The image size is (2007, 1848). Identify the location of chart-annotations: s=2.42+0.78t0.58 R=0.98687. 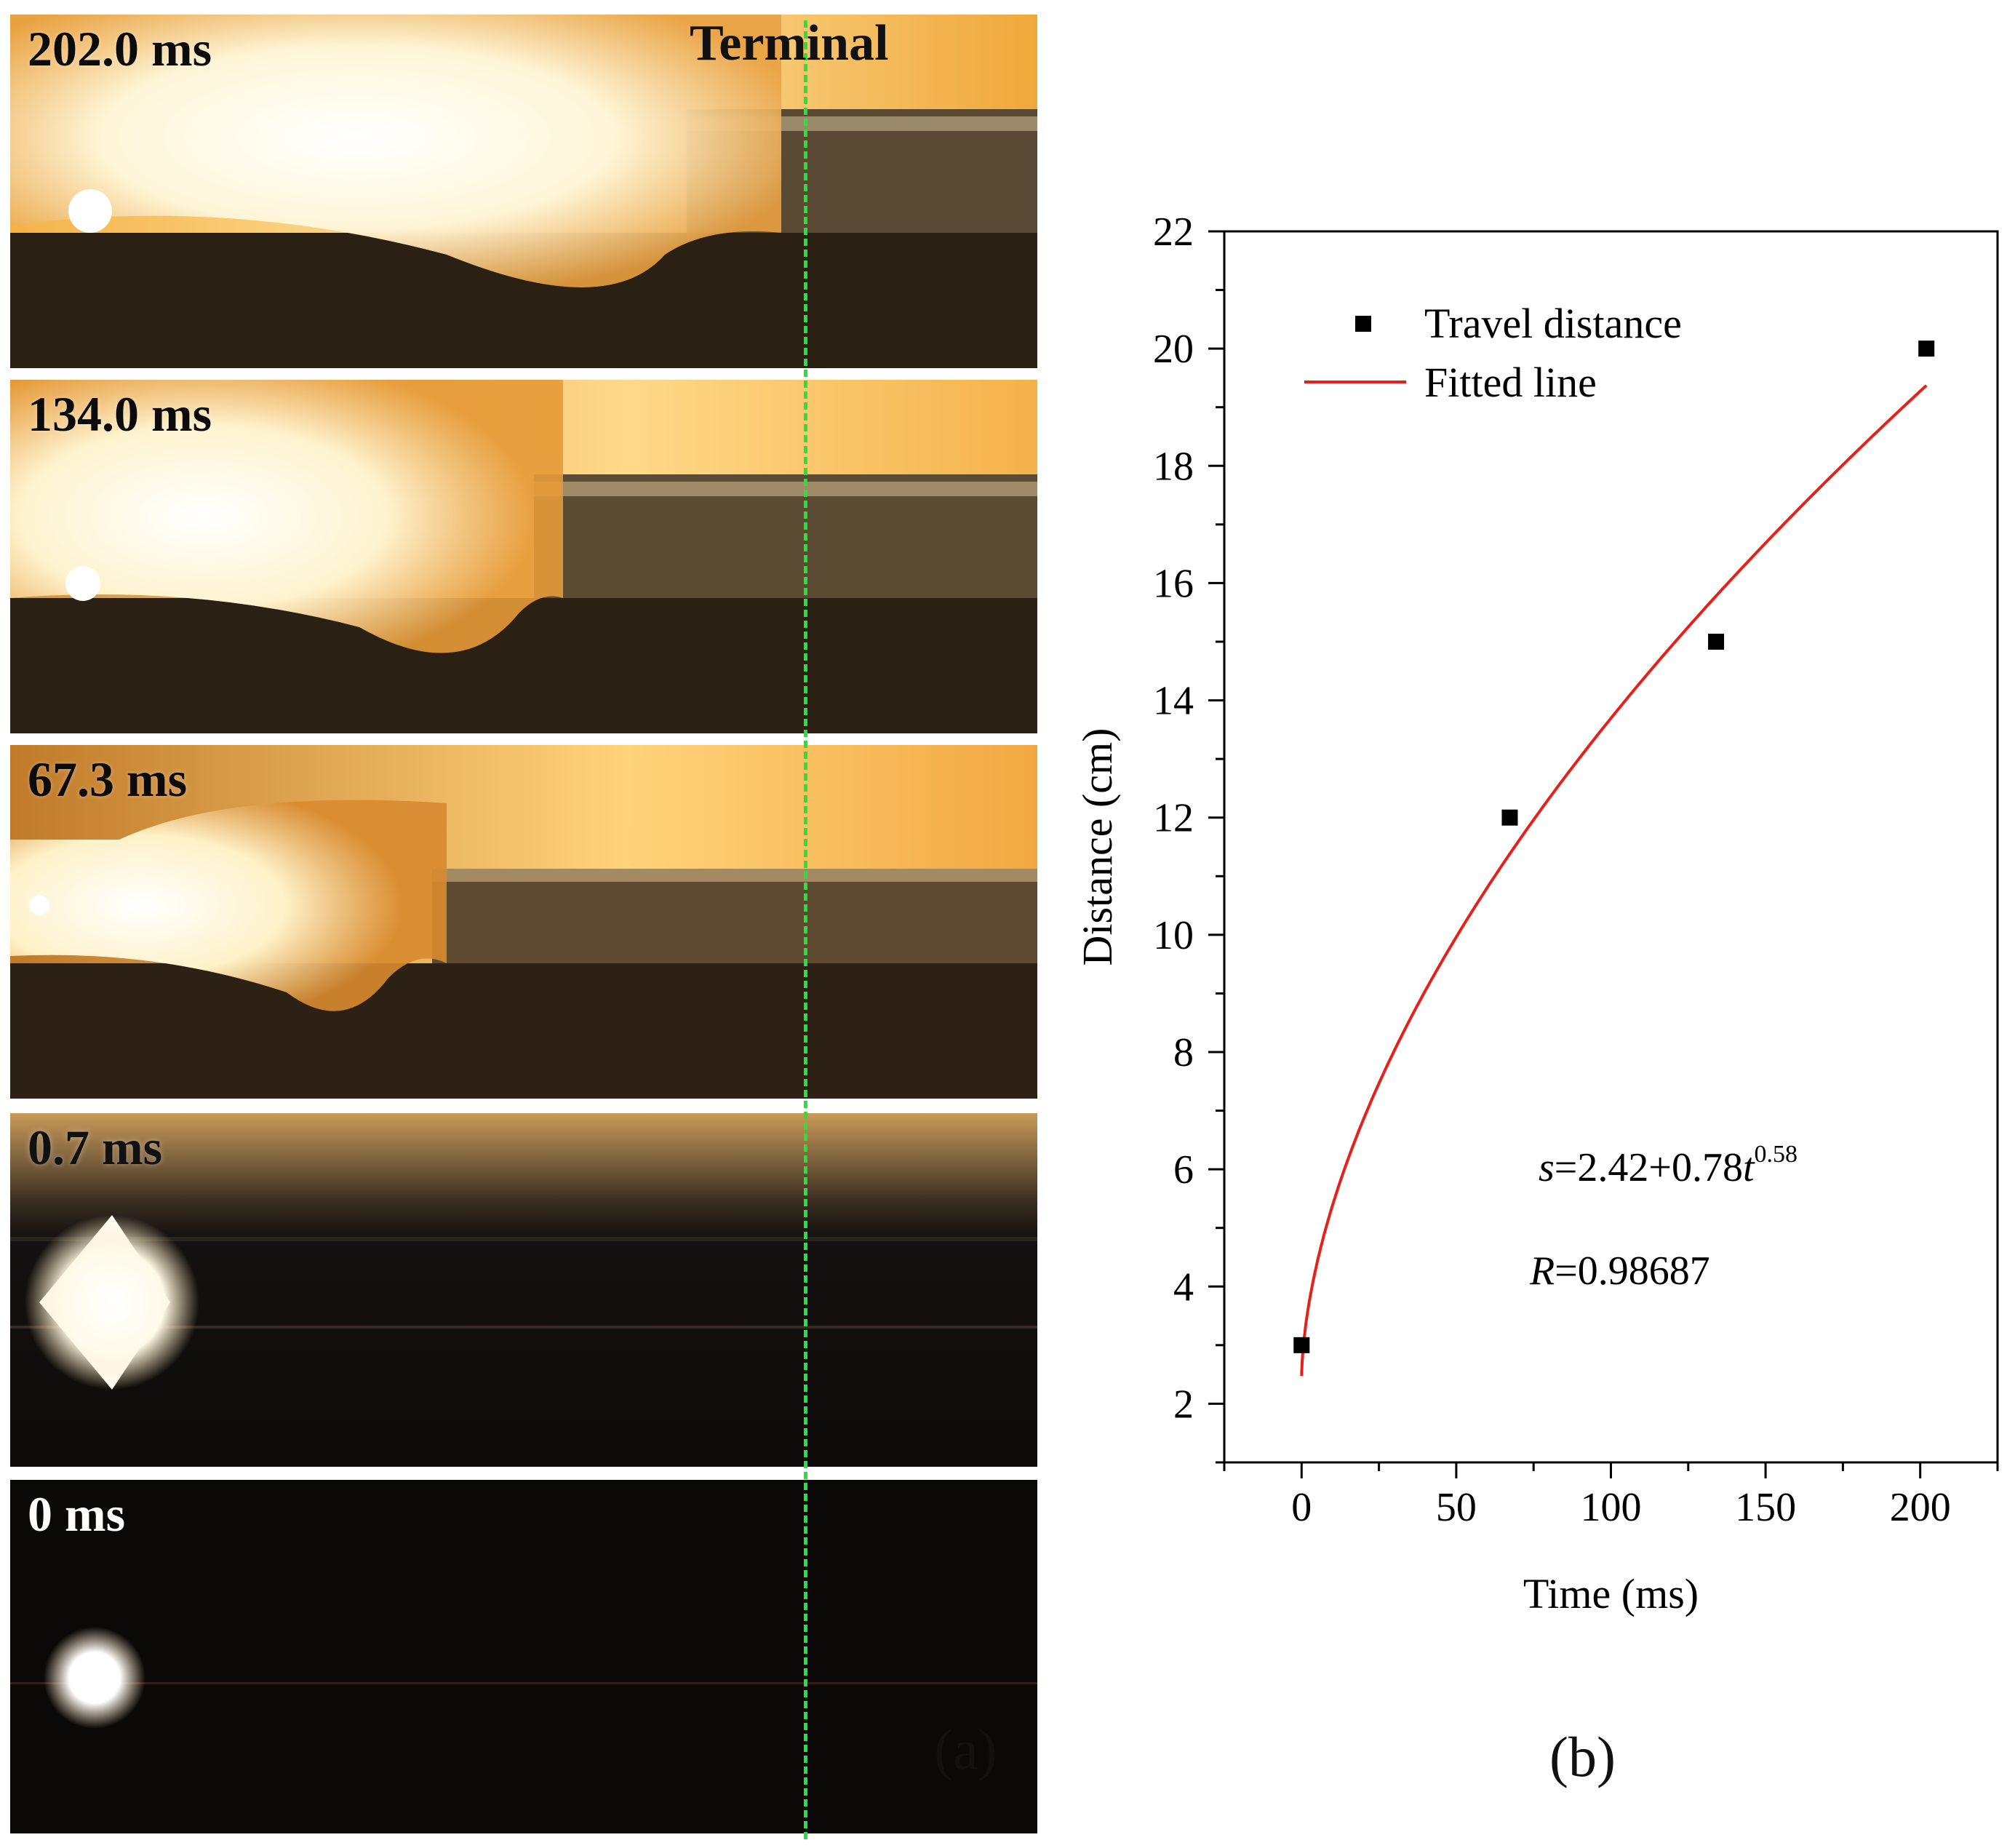
(1663, 1217).